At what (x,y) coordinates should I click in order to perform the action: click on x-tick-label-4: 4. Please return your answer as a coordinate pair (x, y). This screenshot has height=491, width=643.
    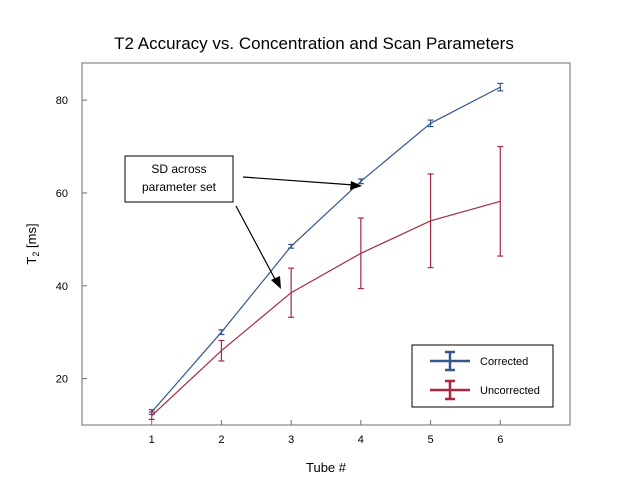
    Looking at the image, I should click on (361, 440).